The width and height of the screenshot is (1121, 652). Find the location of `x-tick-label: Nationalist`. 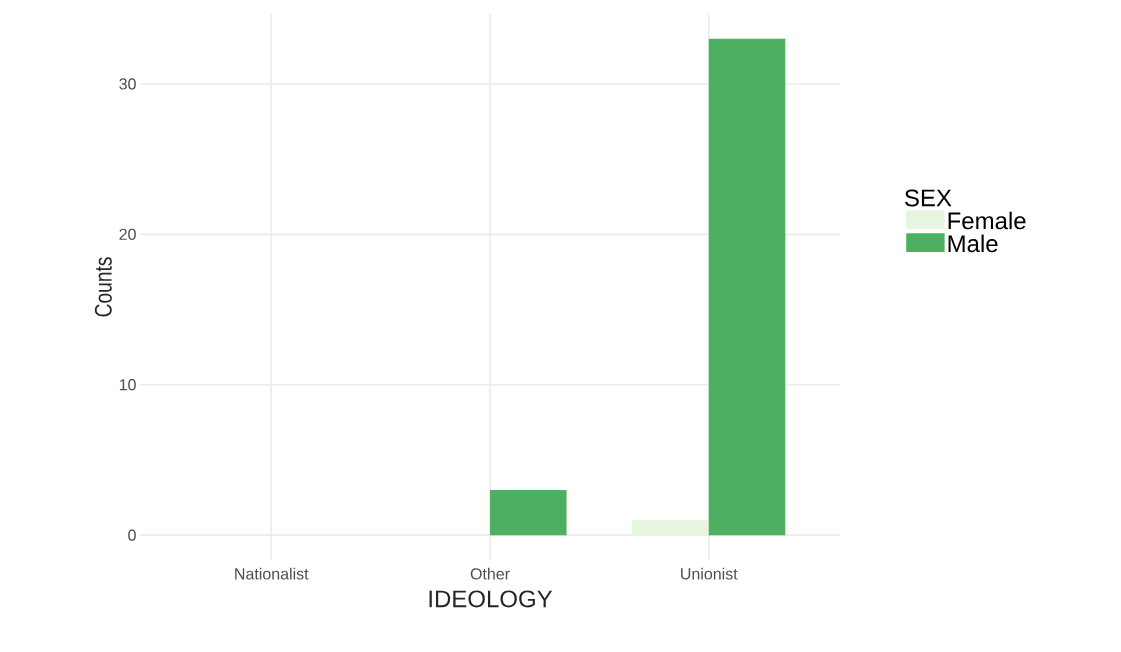

x-tick-label: Nationalist is located at coordinates (272, 573).